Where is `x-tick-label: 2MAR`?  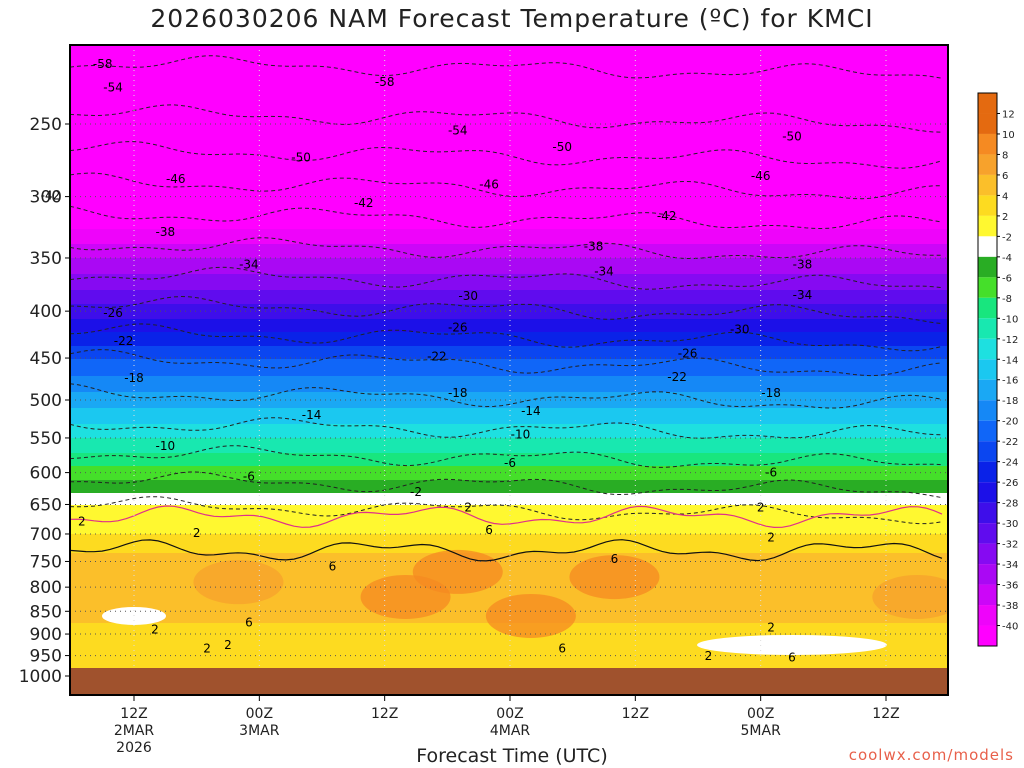
x-tick-label: 2MAR is located at coordinates (134, 731).